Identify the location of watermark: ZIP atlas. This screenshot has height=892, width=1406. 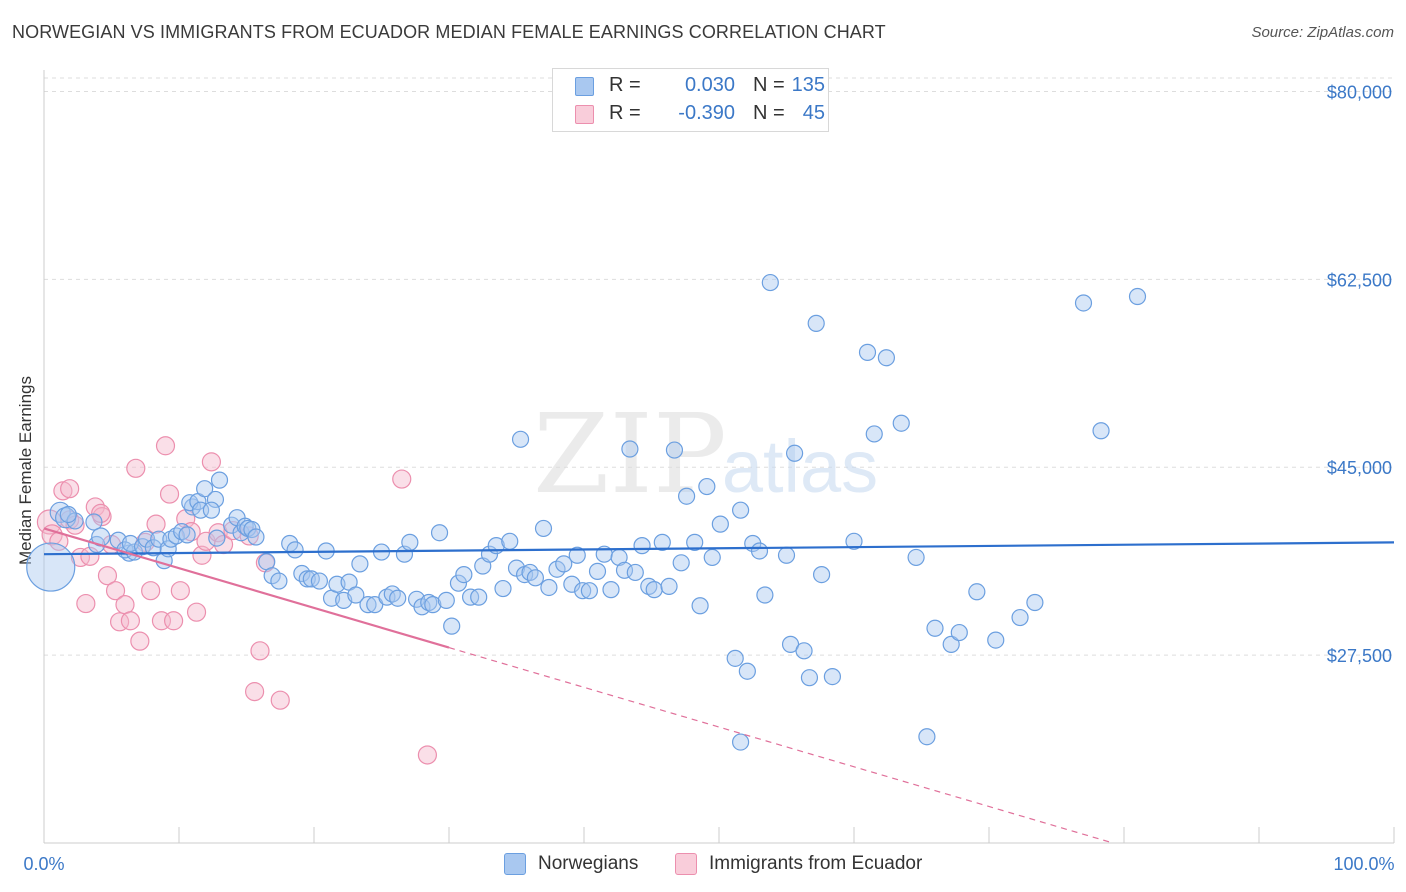
(705, 454).